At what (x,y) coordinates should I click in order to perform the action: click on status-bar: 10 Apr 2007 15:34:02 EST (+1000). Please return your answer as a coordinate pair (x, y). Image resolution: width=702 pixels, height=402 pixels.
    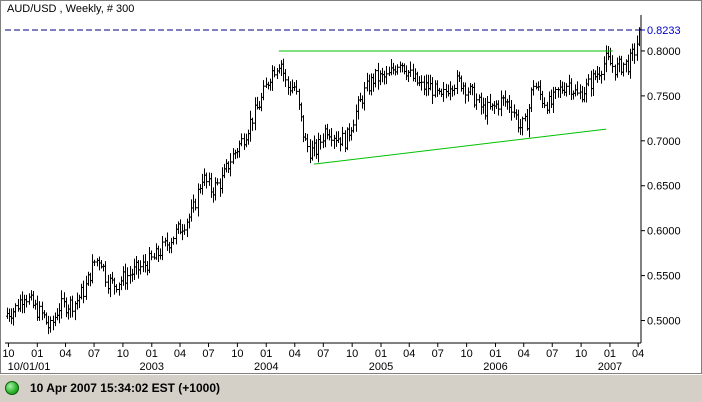
    Looking at the image, I should click on (351, 388).